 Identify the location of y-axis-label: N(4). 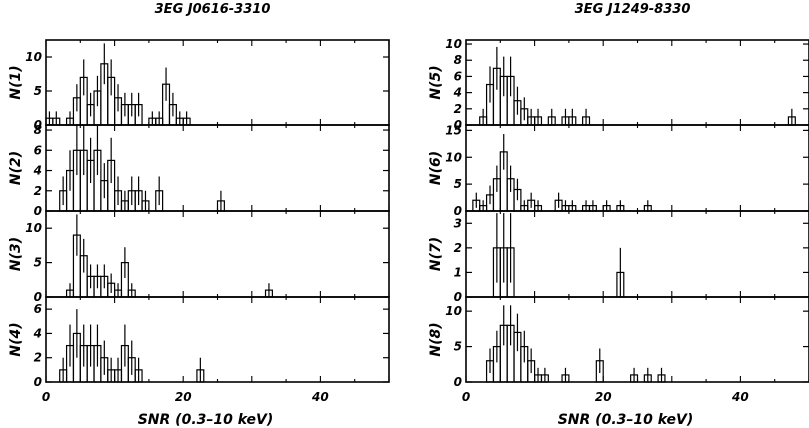
(16, 339).